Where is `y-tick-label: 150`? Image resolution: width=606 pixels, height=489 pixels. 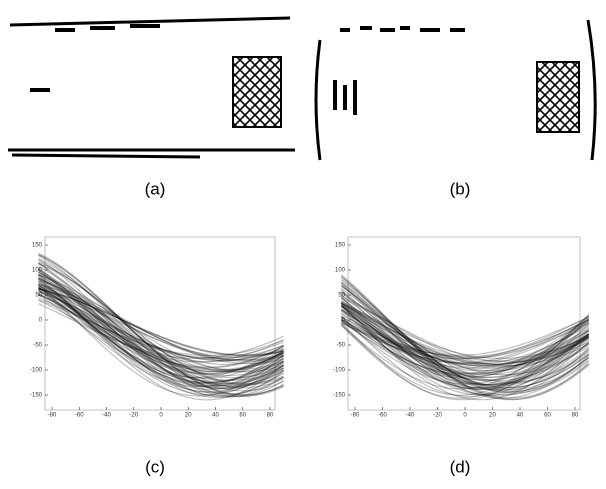
y-tick-label: 150 is located at coordinates (37, 246).